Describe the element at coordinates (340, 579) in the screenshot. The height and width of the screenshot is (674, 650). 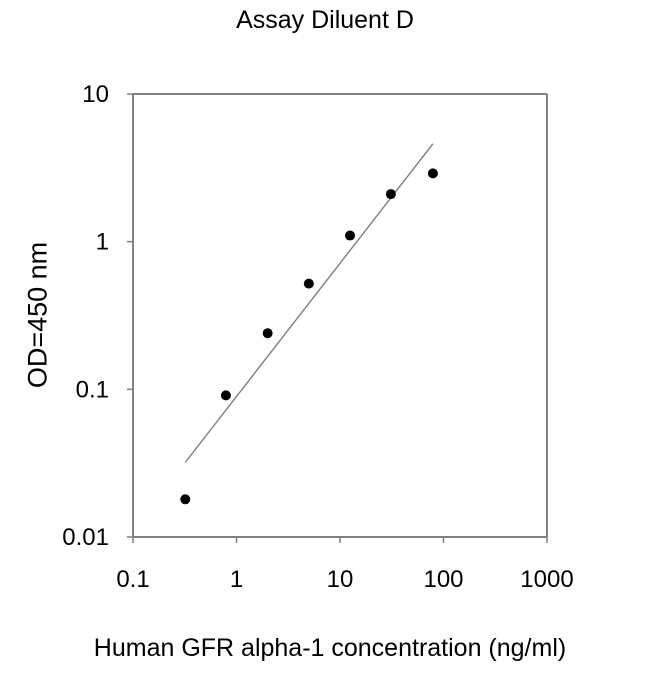
I see `x-tick-label: 10` at that location.